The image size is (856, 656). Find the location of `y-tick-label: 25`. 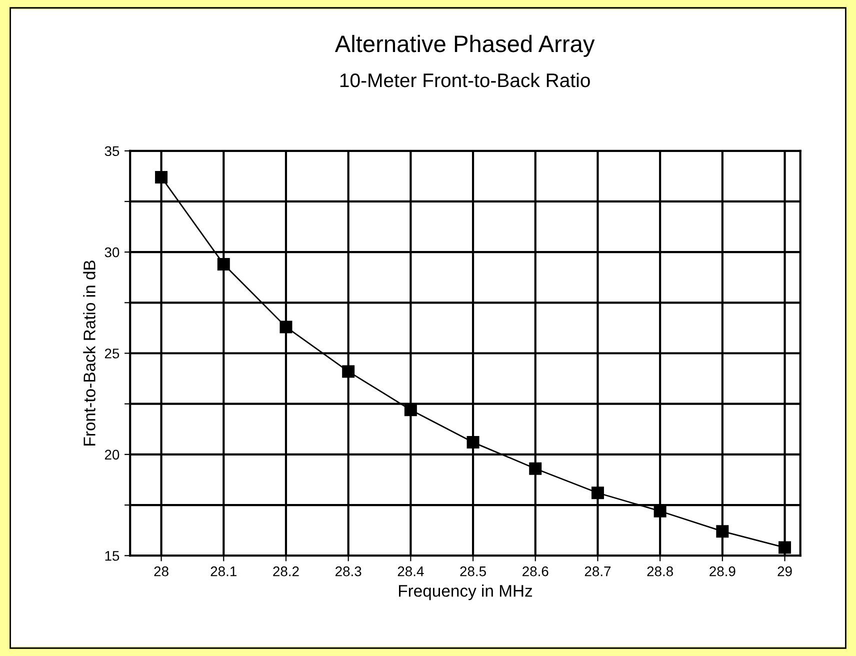

y-tick-label: 25 is located at coordinates (112, 353).